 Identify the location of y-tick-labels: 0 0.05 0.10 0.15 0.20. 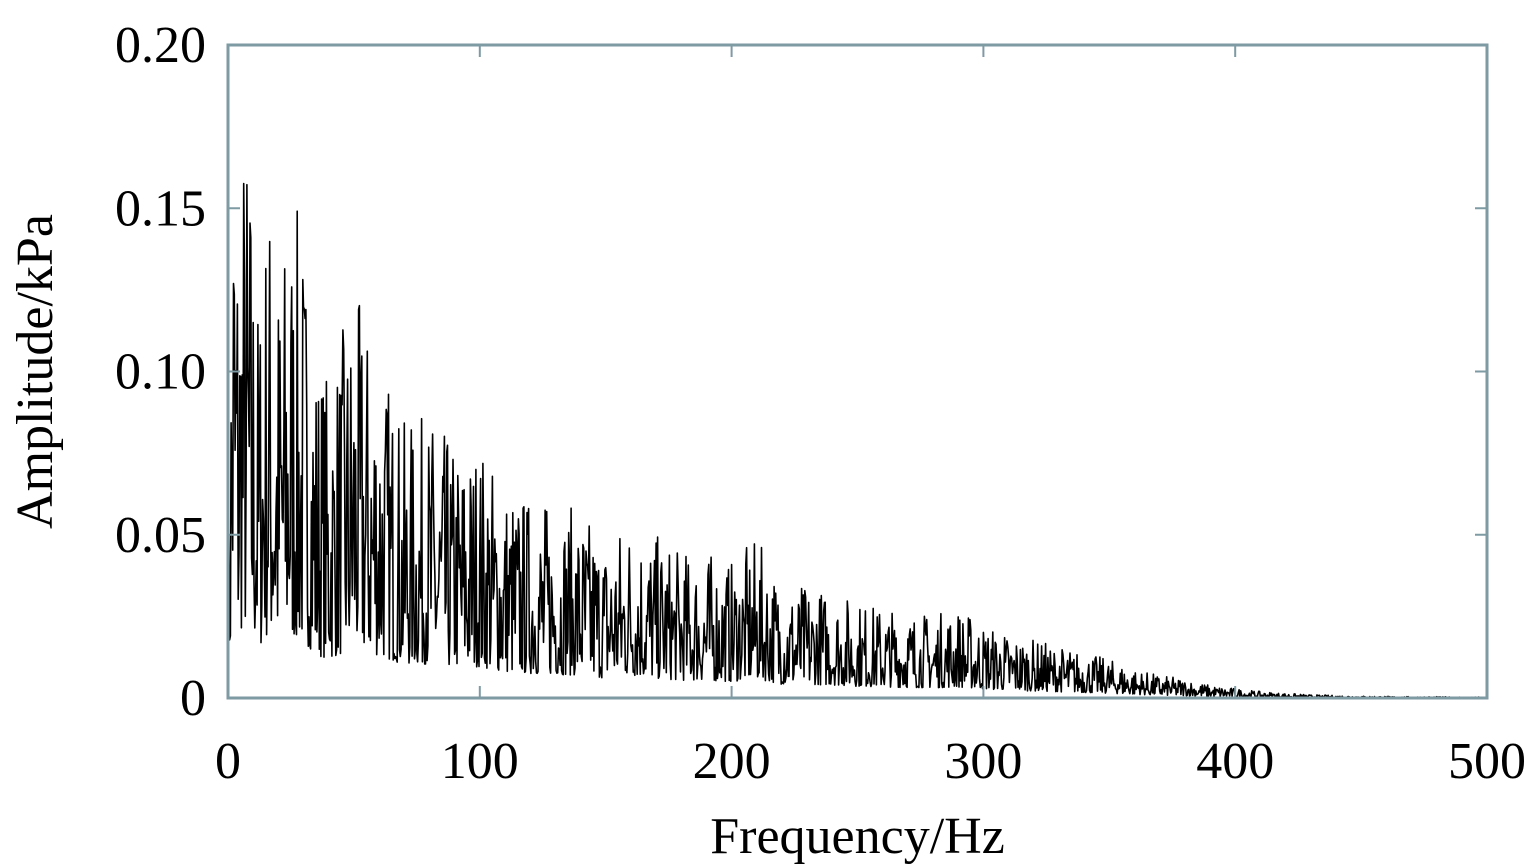
(160, 372).